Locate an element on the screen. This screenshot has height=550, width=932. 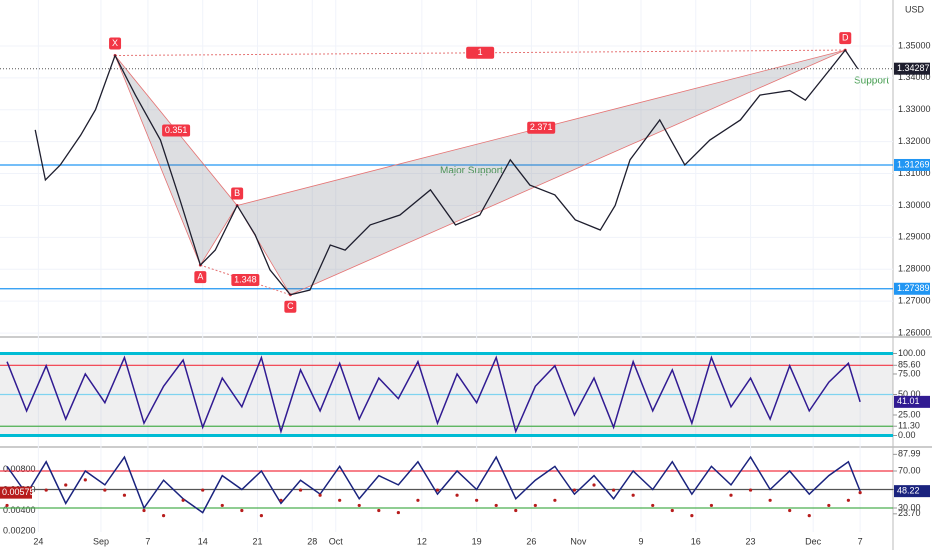
point-label: A is located at coordinates (200, 277).